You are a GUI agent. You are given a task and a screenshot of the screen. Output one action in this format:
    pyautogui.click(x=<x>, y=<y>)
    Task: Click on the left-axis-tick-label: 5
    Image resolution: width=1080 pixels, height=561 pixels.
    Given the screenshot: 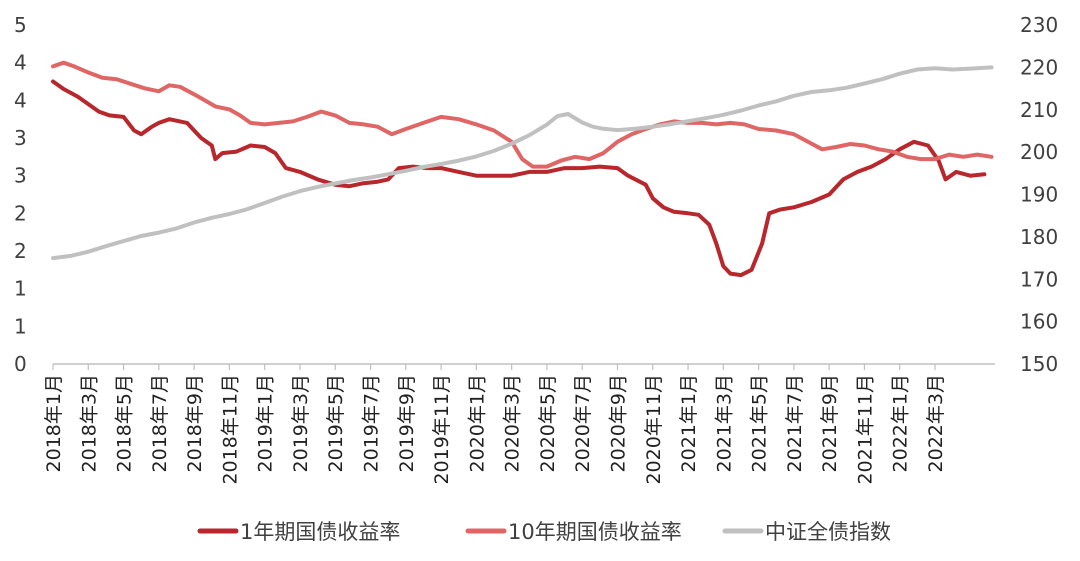 What is the action you would take?
    pyautogui.click(x=20, y=25)
    